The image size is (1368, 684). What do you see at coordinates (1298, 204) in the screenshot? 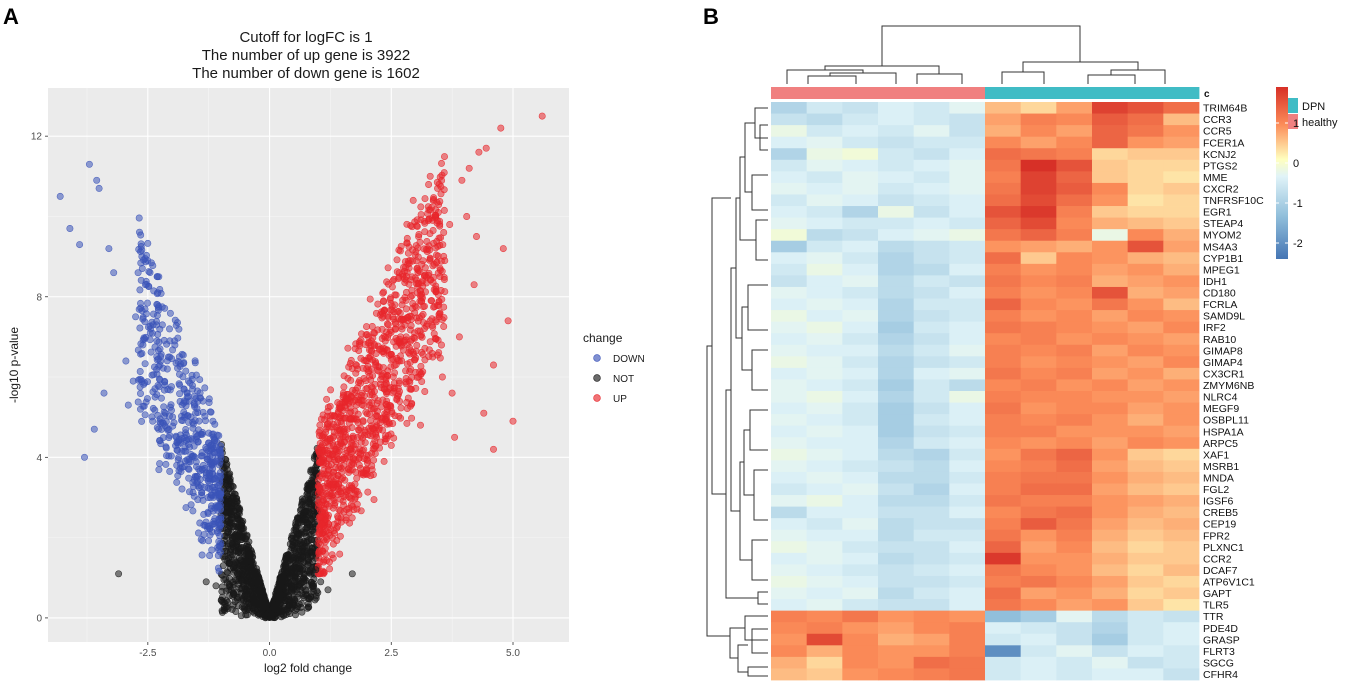
I see `colorbar-tick-label: -1` at bounding box center [1298, 204].